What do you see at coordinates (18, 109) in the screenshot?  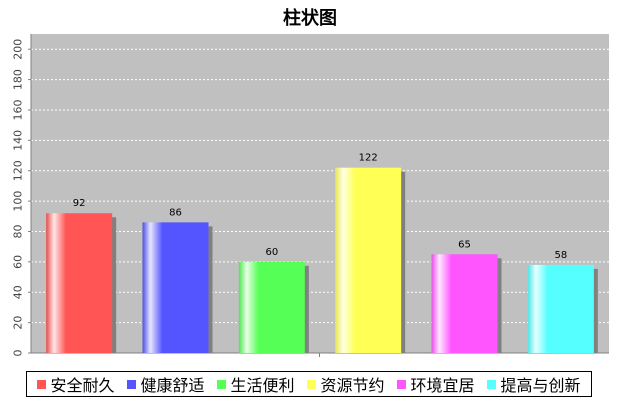 I see `y-tick-label: 160` at bounding box center [18, 109].